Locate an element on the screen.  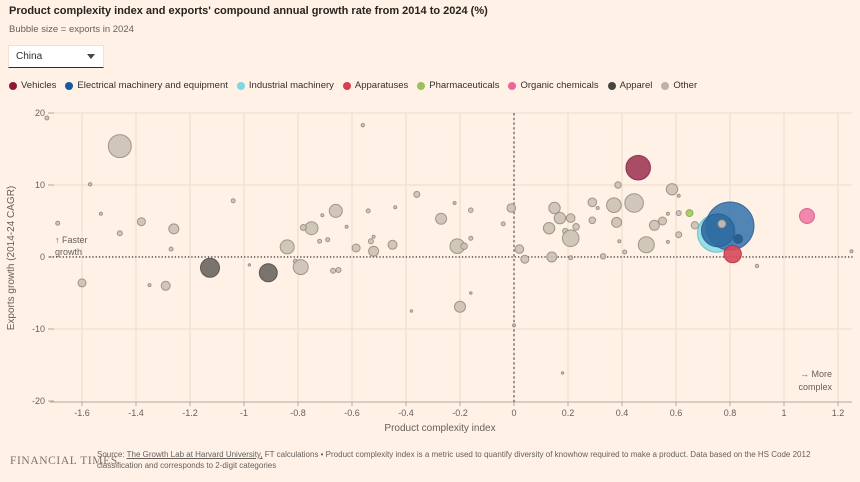
legend-label: Pharmaceuticals is located at coordinates (464, 85).